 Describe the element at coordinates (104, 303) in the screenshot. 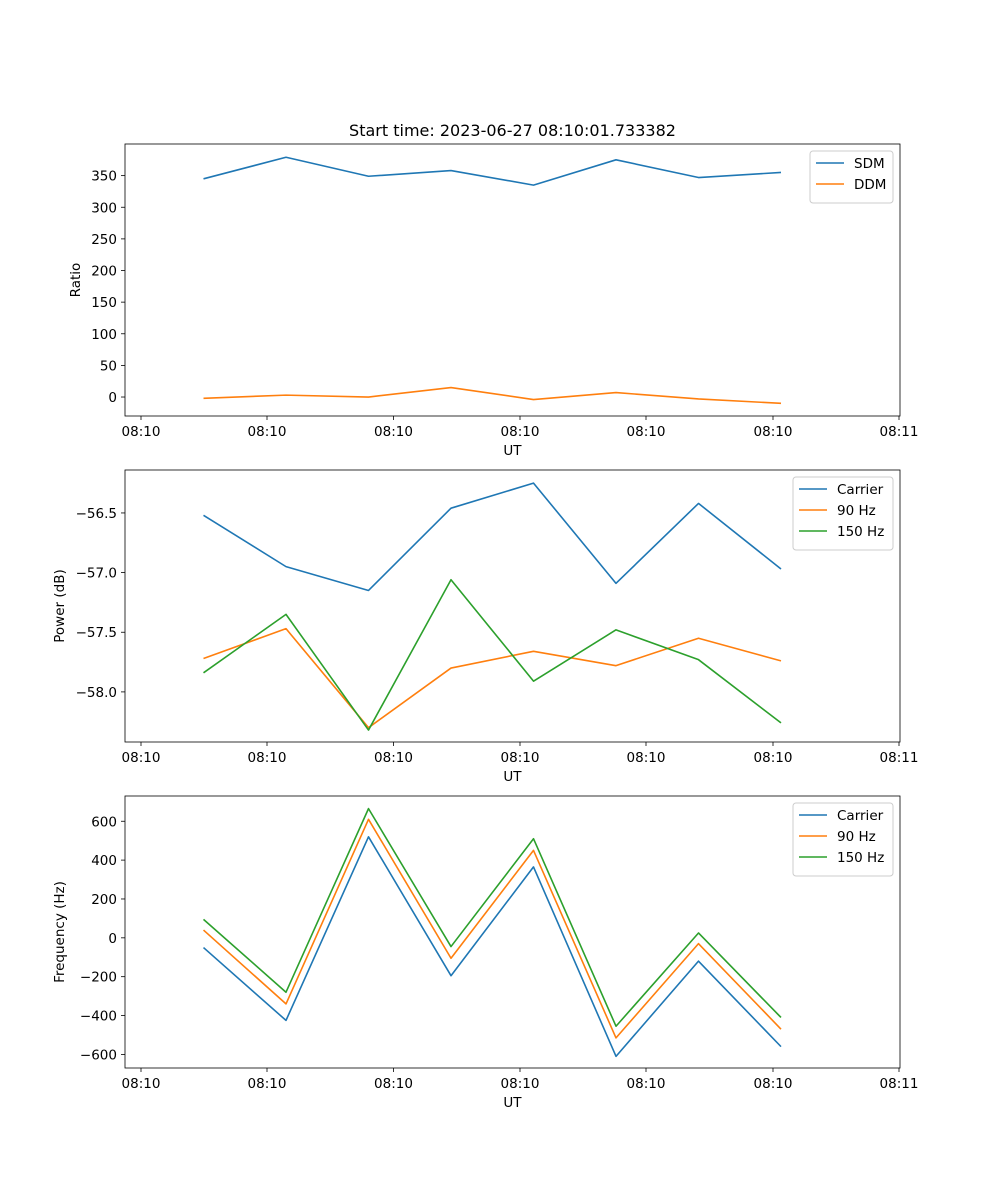

I see `y-tick-label: 150` at that location.